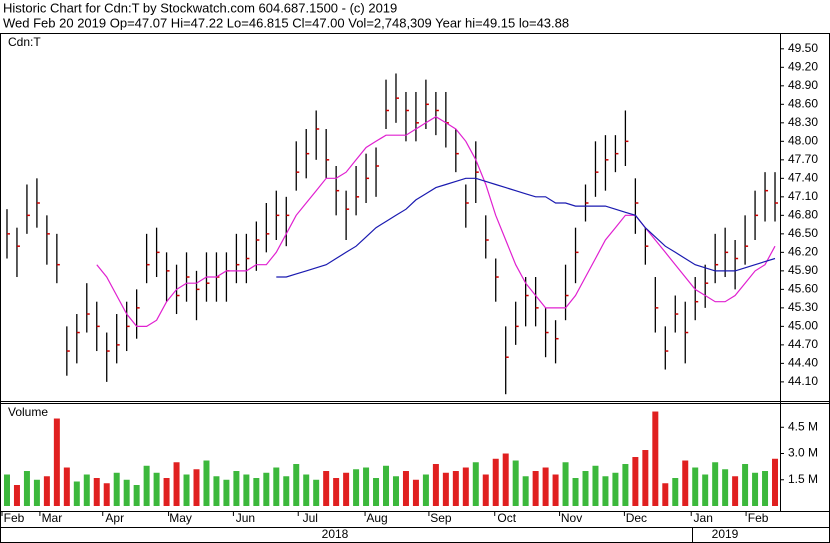  What do you see at coordinates (526, 227) in the screenshot?
I see `moving-average` at bounding box center [526, 227].